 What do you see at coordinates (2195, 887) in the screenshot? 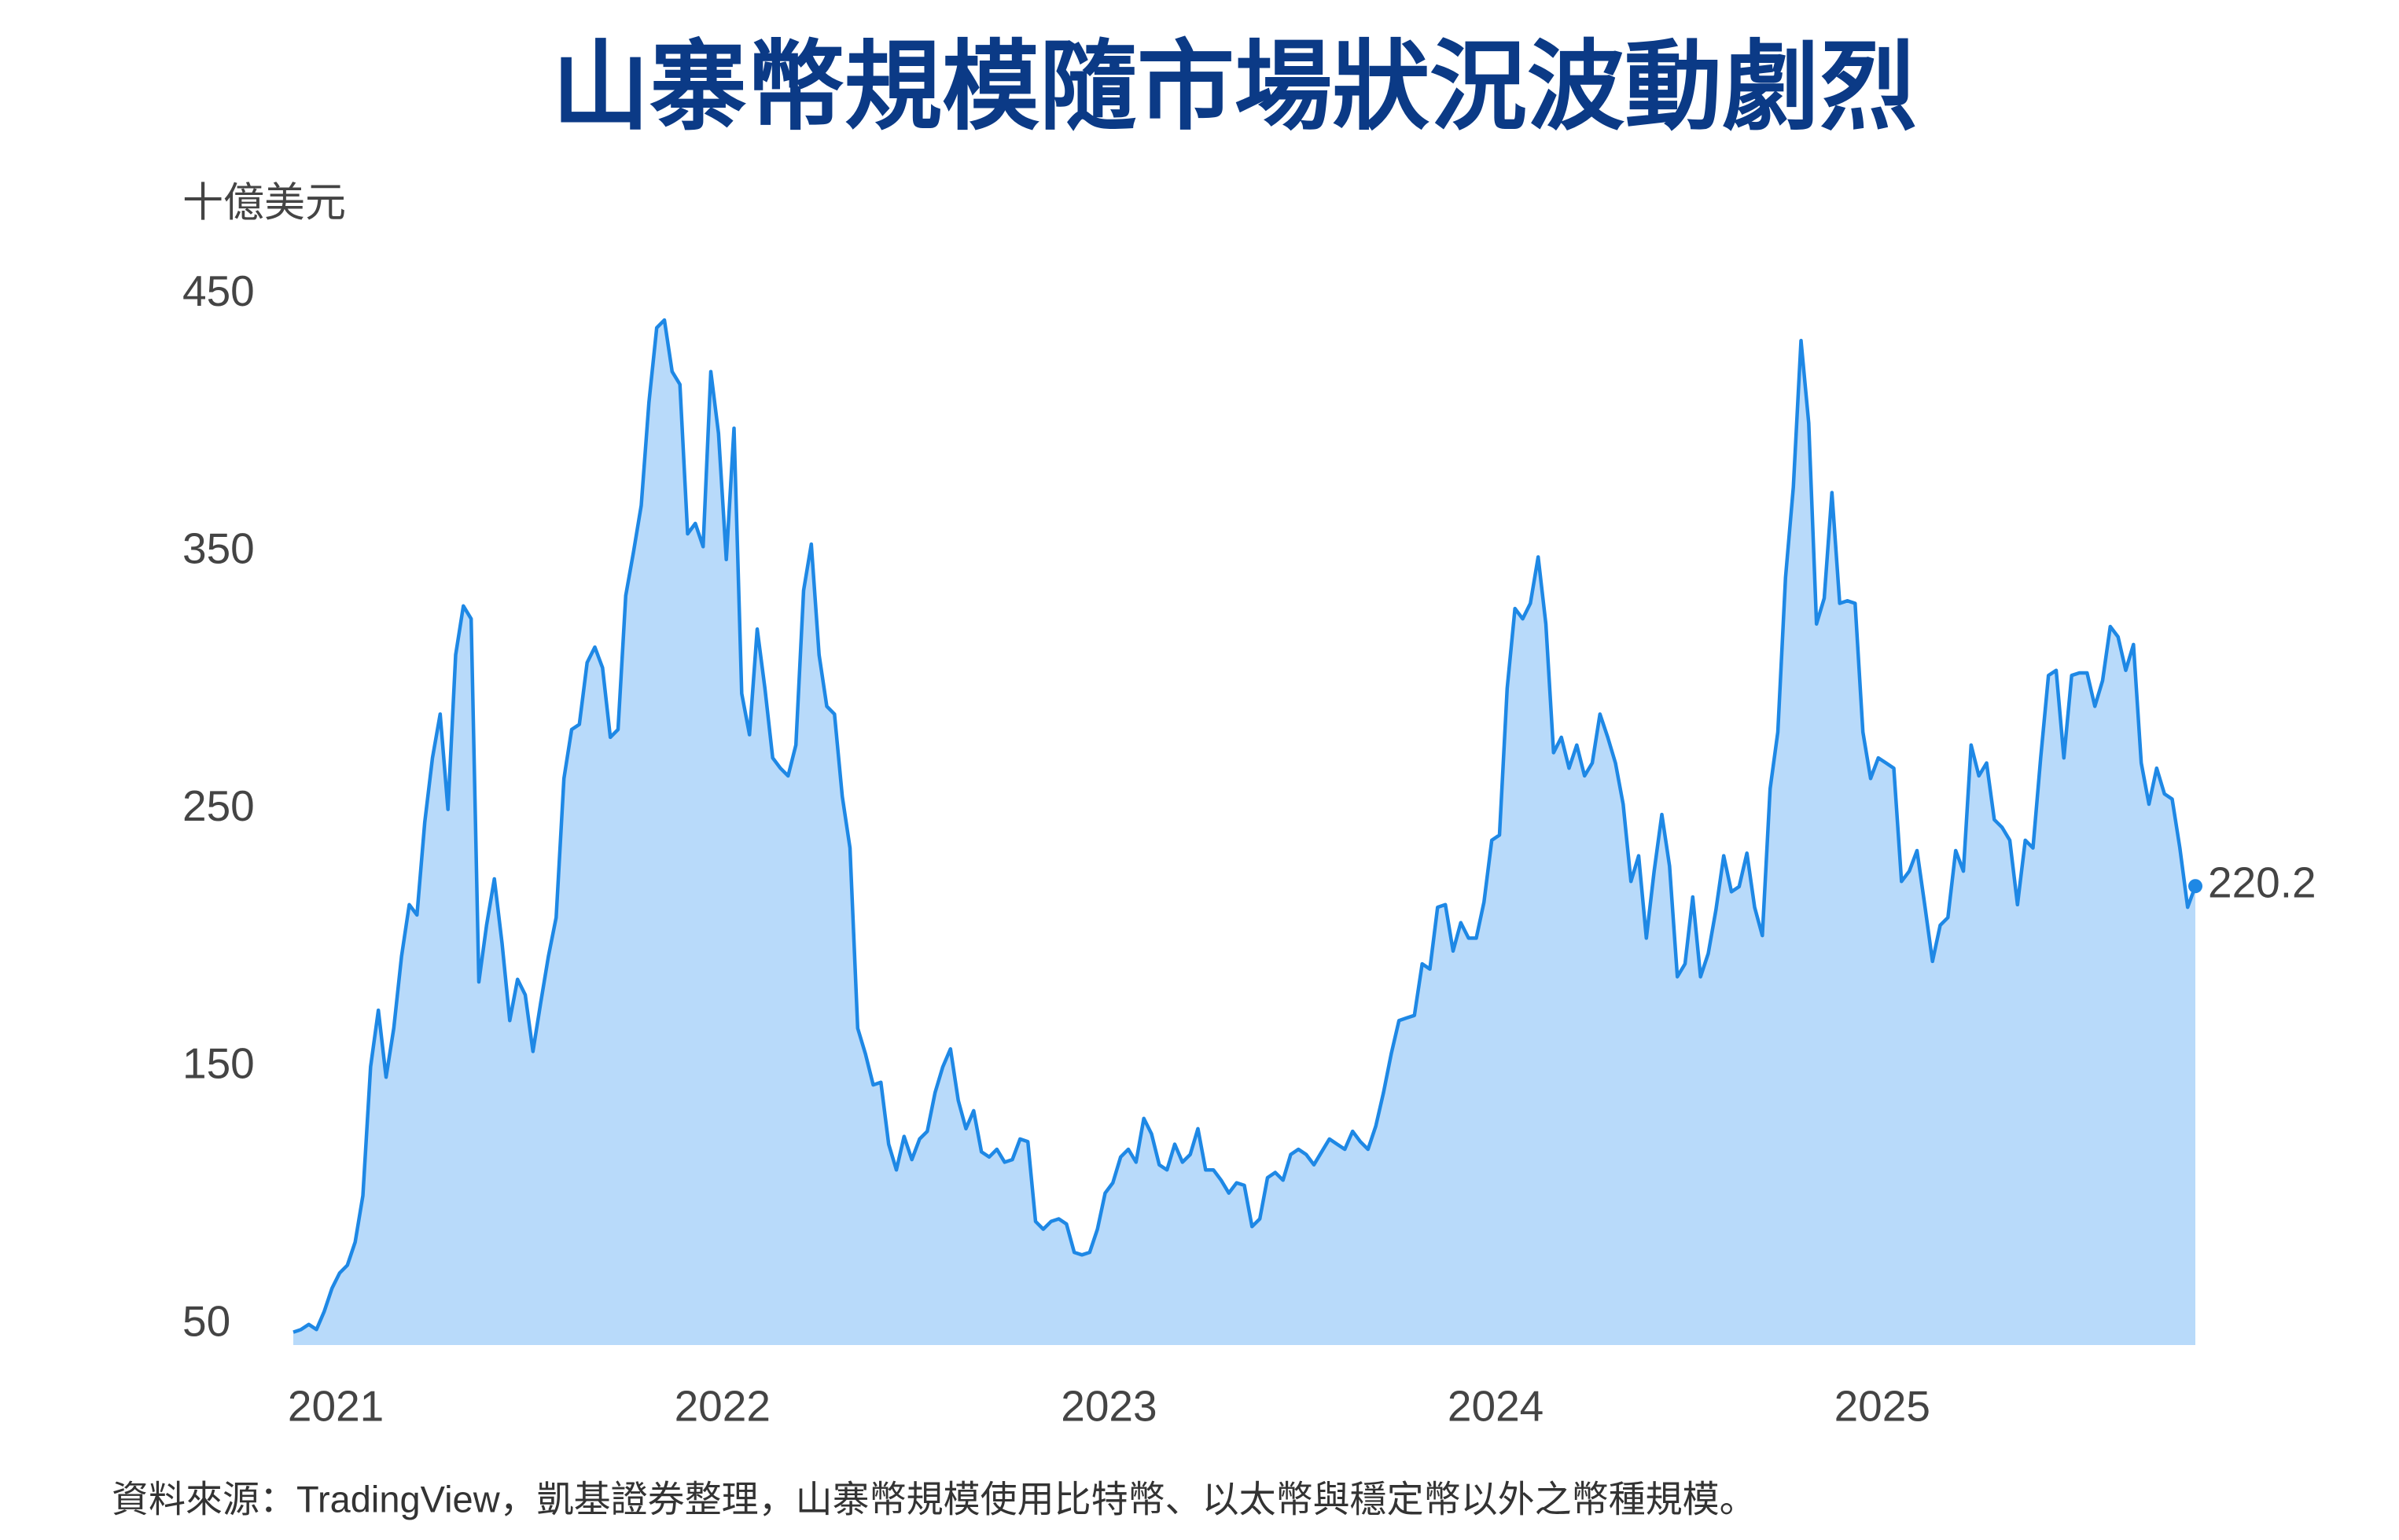
I see `last-point` at bounding box center [2195, 887].